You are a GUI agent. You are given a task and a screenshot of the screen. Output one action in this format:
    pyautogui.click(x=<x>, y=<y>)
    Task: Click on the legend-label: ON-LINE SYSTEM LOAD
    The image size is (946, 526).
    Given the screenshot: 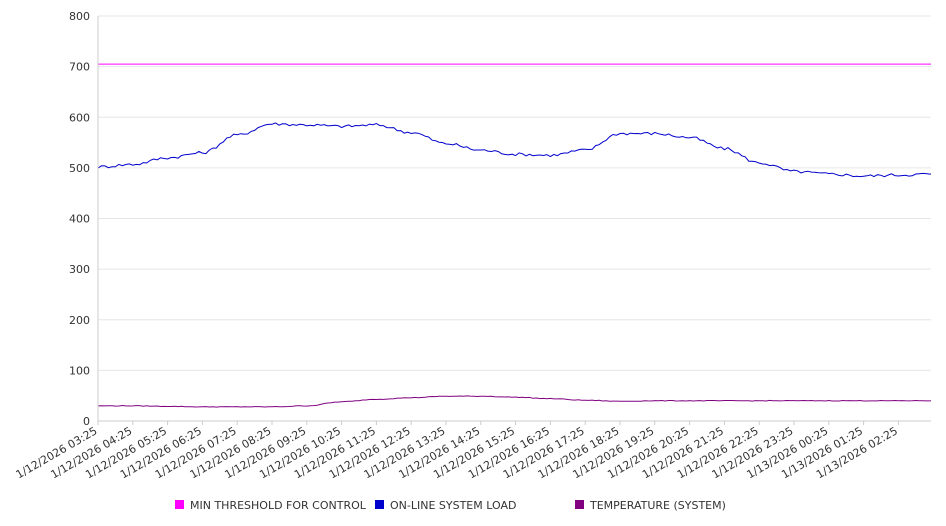 What is the action you would take?
    pyautogui.click(x=453, y=505)
    